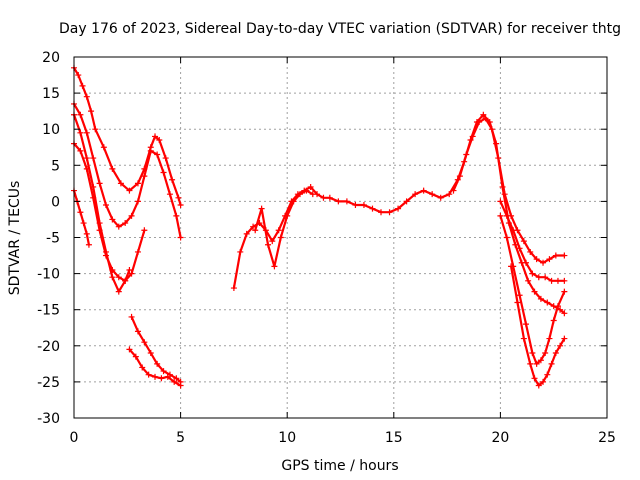 The height and width of the screenshot is (480, 640). What do you see at coordinates (48, 419) in the screenshot?
I see `y-tick-label: -30` at bounding box center [48, 419].